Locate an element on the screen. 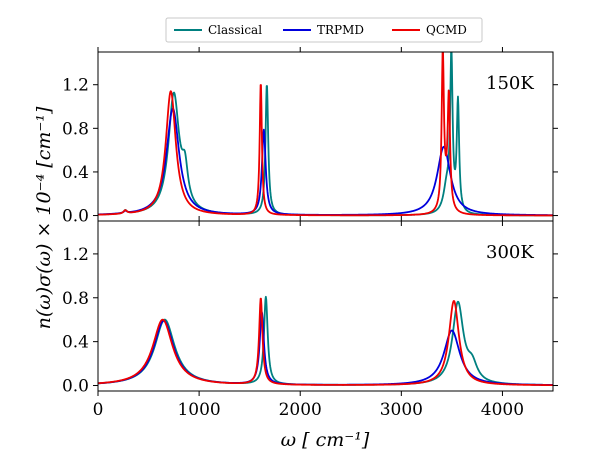  x-tick-labels: 0 1000 2000 3000 4000 is located at coordinates (308, 410).